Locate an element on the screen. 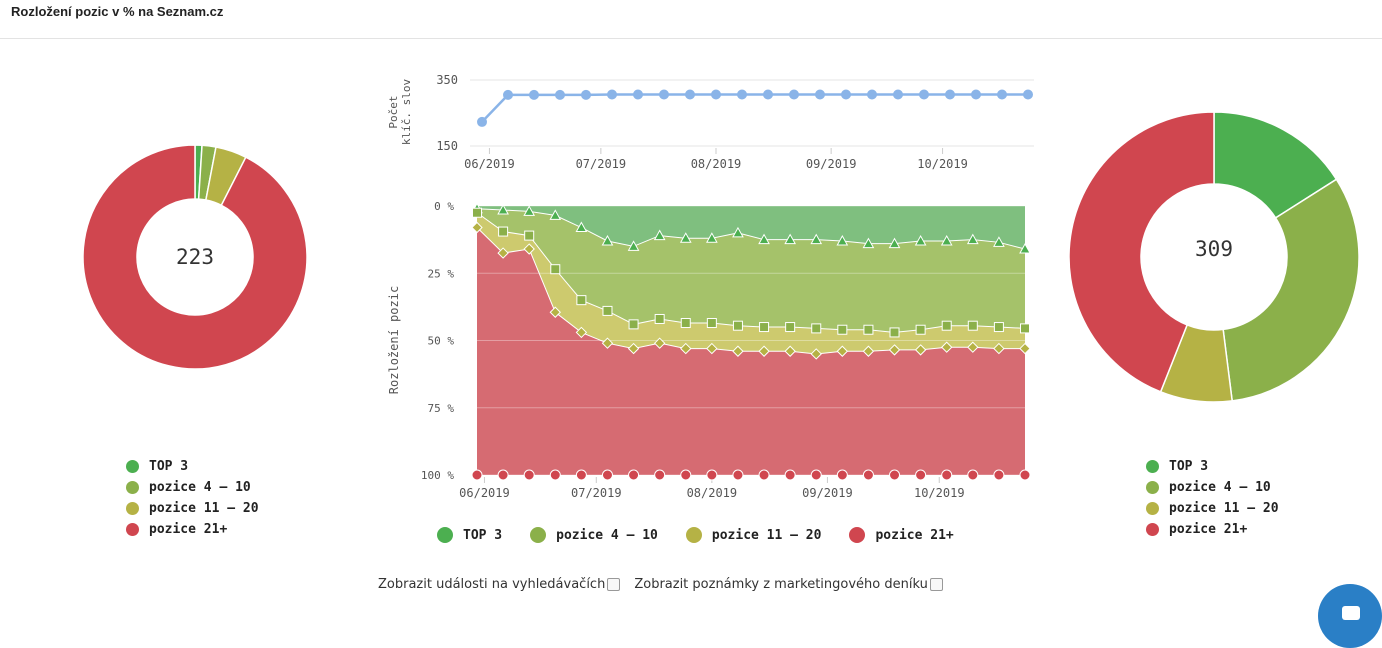 This screenshot has width=1382, height=648. events-option: Zobrazit události na vyhledávačích is located at coordinates (499, 584).